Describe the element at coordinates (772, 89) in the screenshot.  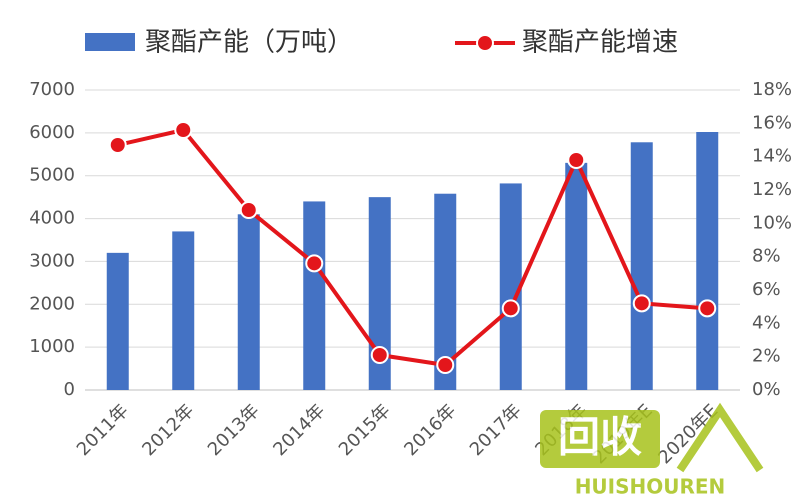
I see `y2-tick-label: 18%` at that location.